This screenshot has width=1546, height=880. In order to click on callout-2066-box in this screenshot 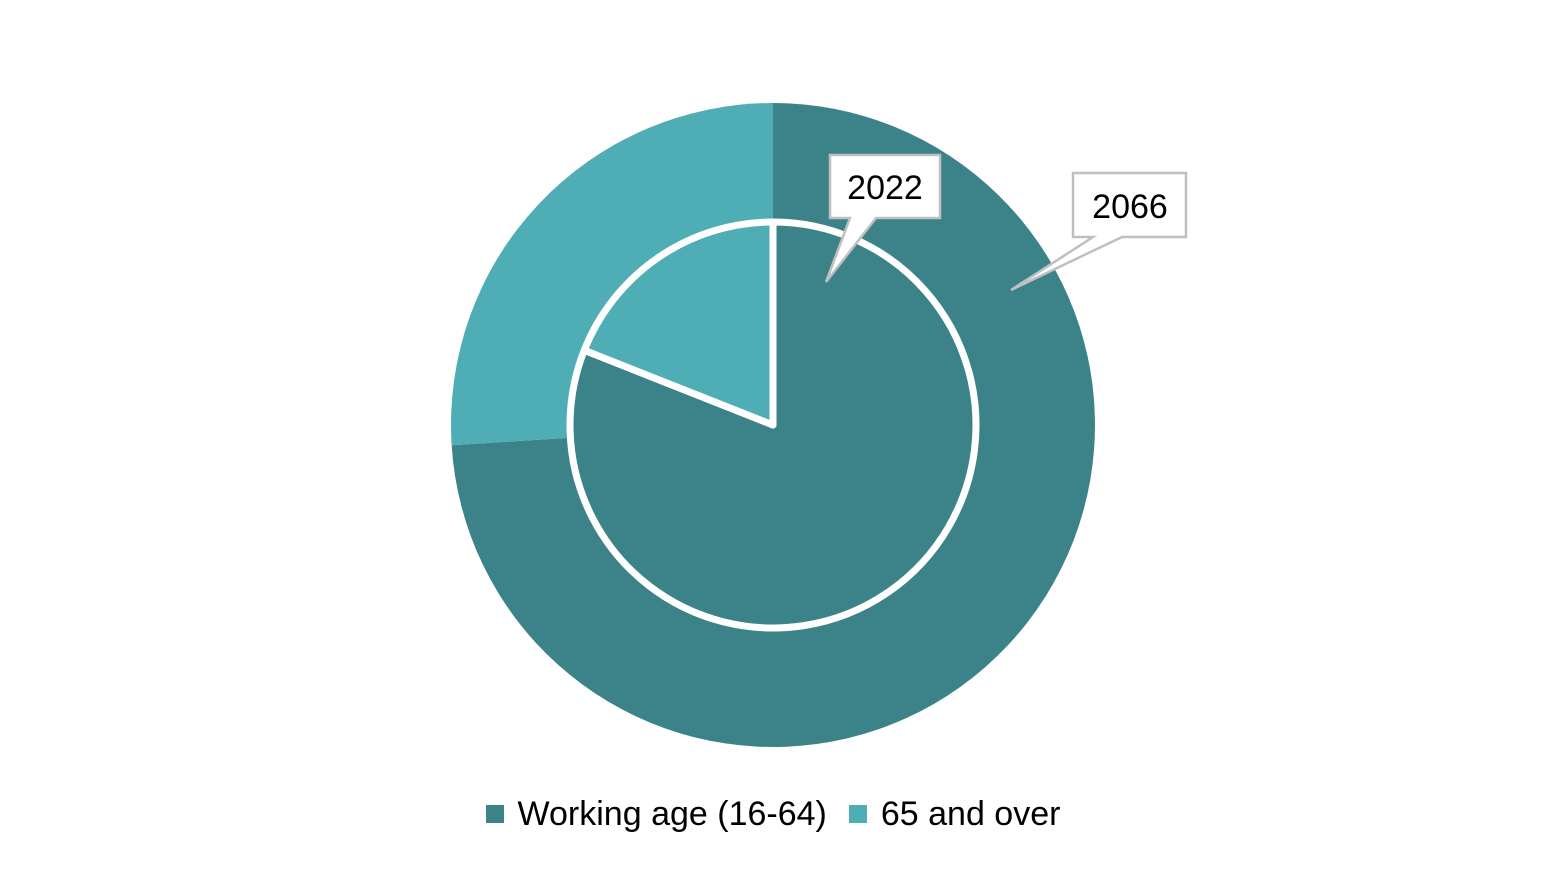, I will do `click(1099, 231)`.